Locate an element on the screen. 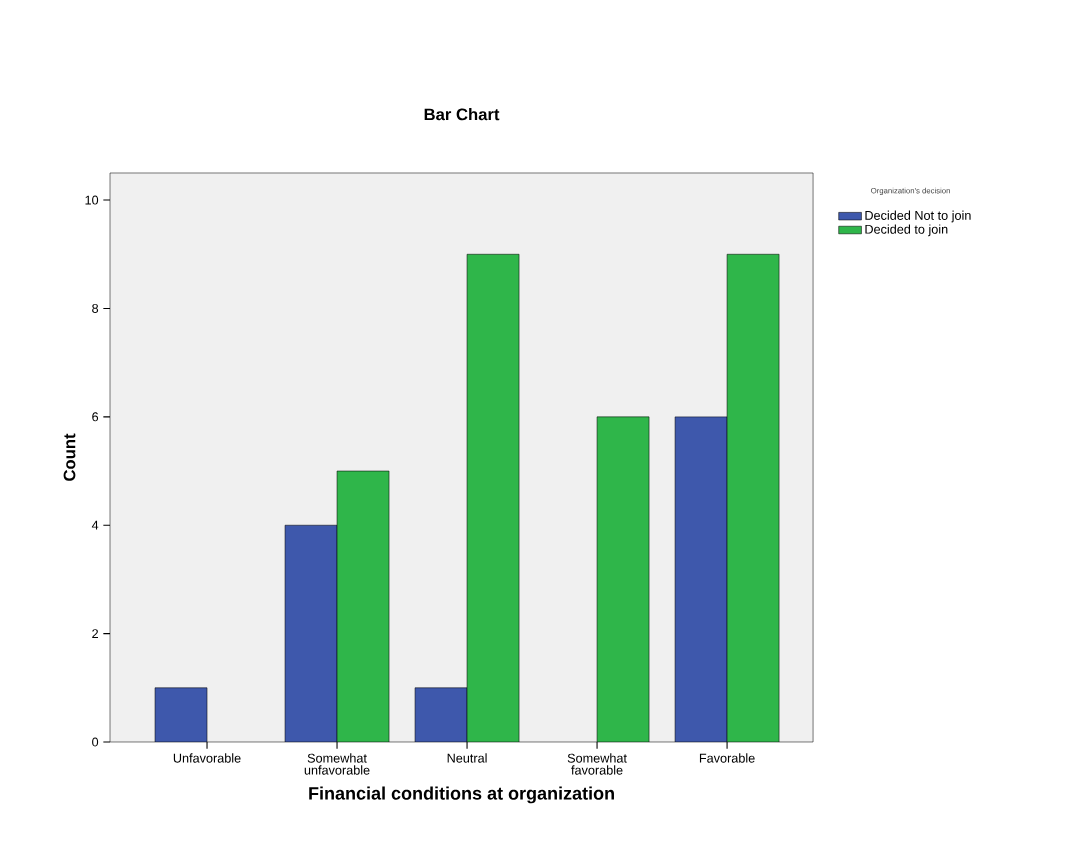 The image size is (1068, 864). y-tick-label: 8 is located at coordinates (95, 308).